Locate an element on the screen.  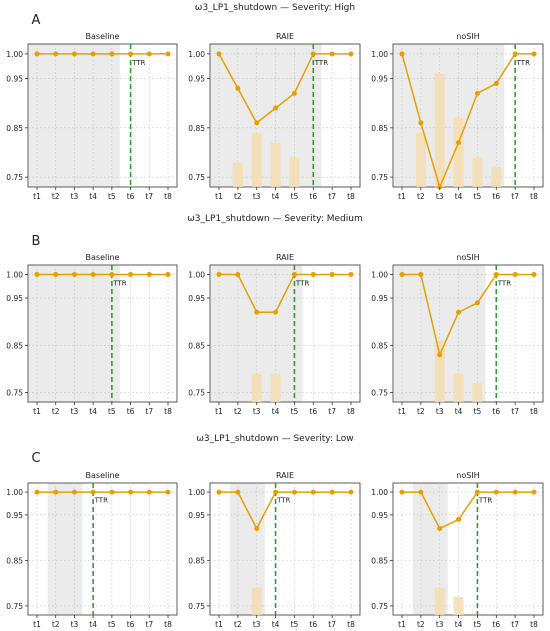
panel-title: ω3_LP1_shutdown — Severity: High is located at coordinates (275, 8).